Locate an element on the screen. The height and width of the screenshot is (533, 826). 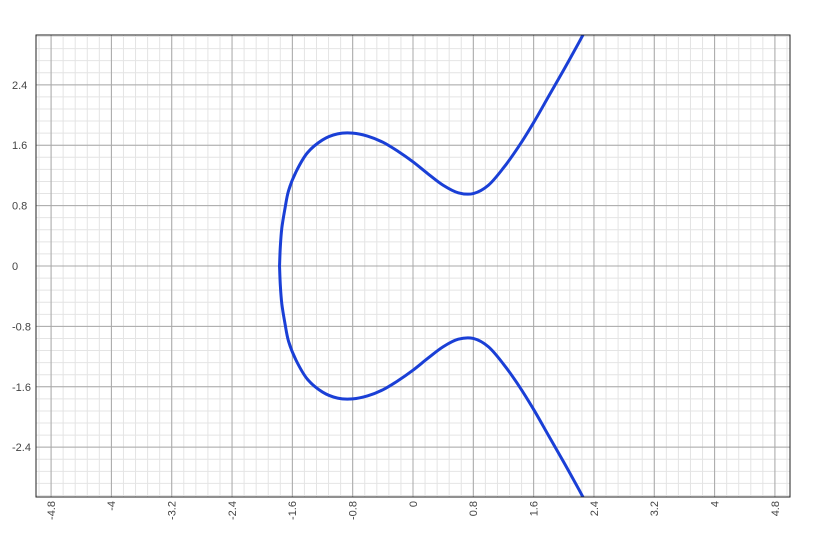
y-tick-label: -2.4 is located at coordinates (21, 448).